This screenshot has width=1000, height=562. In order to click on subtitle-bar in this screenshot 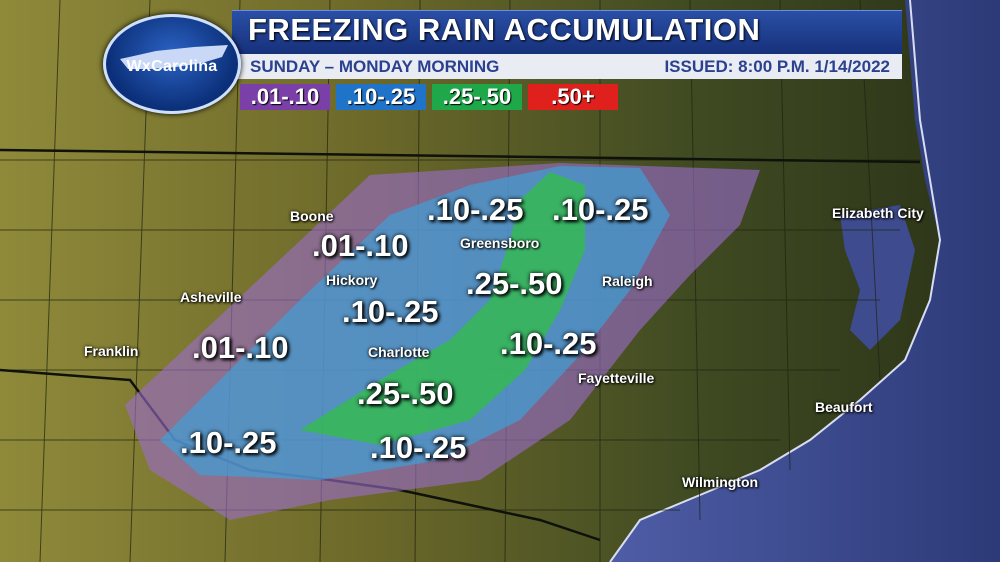, I will do `click(567, 66)`.